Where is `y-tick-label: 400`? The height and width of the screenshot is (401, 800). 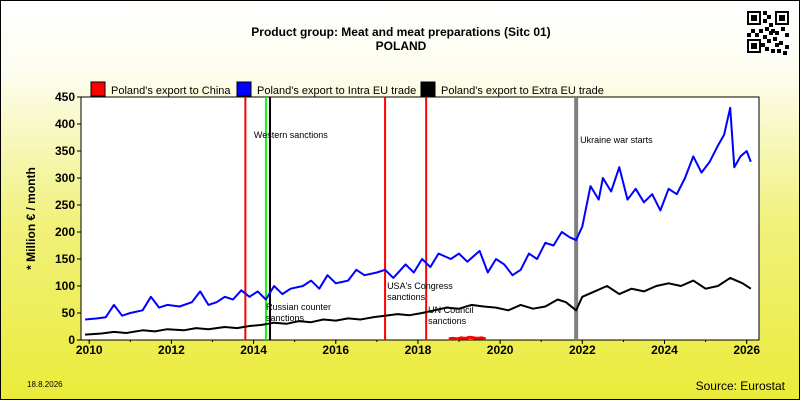
y-tick-label: 400 is located at coordinates (65, 124).